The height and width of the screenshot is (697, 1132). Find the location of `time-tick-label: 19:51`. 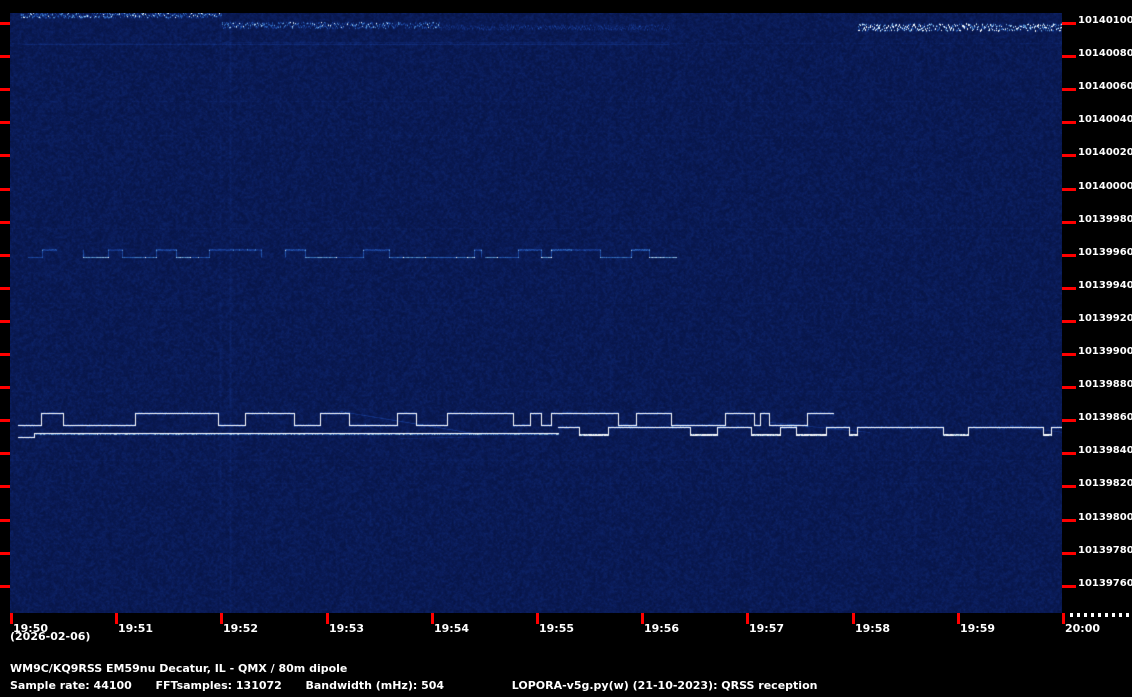

time-tick-label: 19:51 is located at coordinates (136, 628).